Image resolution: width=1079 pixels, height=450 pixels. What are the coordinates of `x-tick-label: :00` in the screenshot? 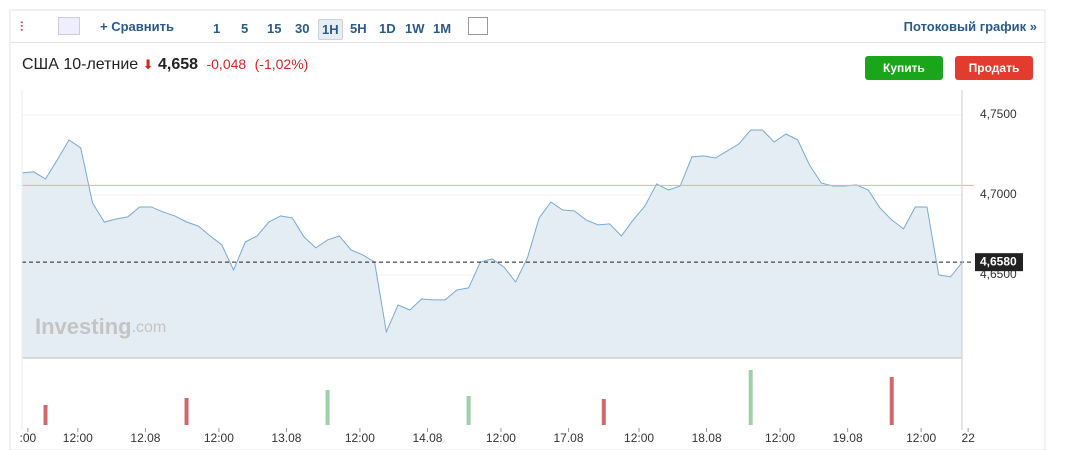 It's located at (28, 438).